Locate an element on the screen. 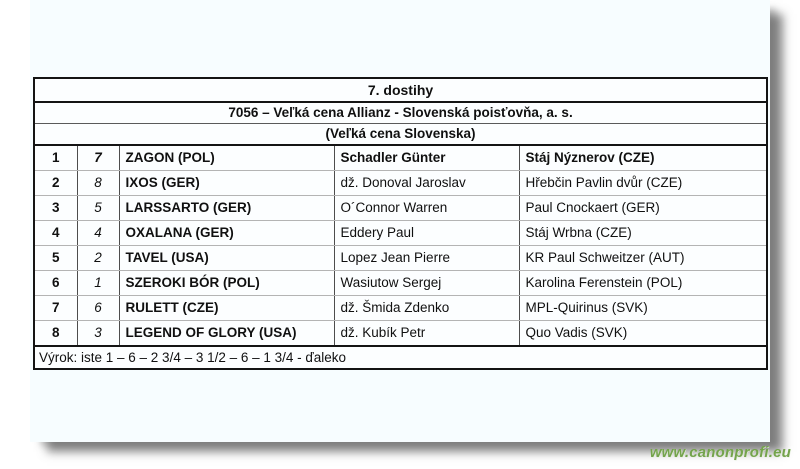  finish-position: 5 is located at coordinates (55, 258).